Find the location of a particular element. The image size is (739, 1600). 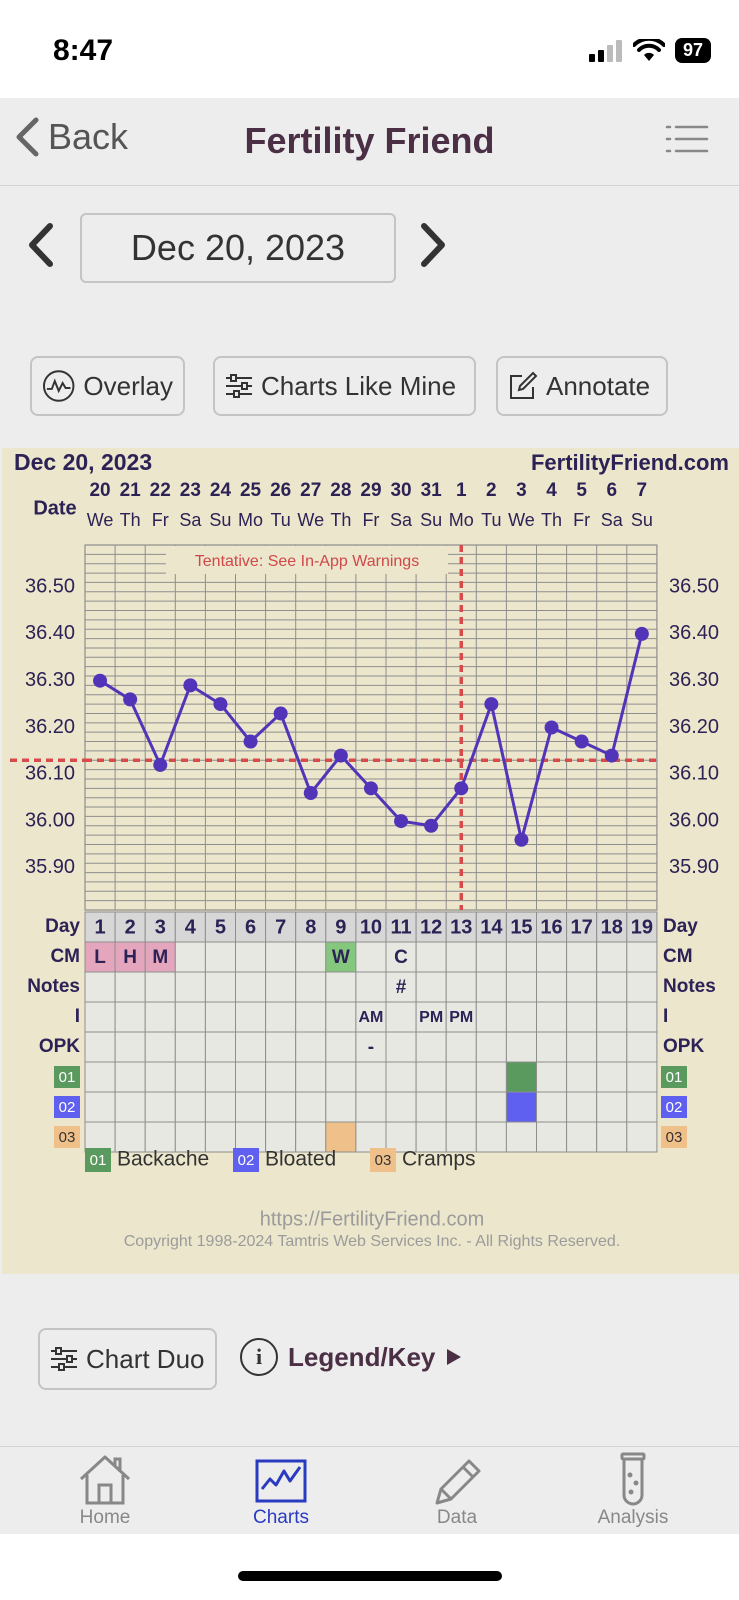

tab-analysis: Analysis is located at coordinates (633, 1490).